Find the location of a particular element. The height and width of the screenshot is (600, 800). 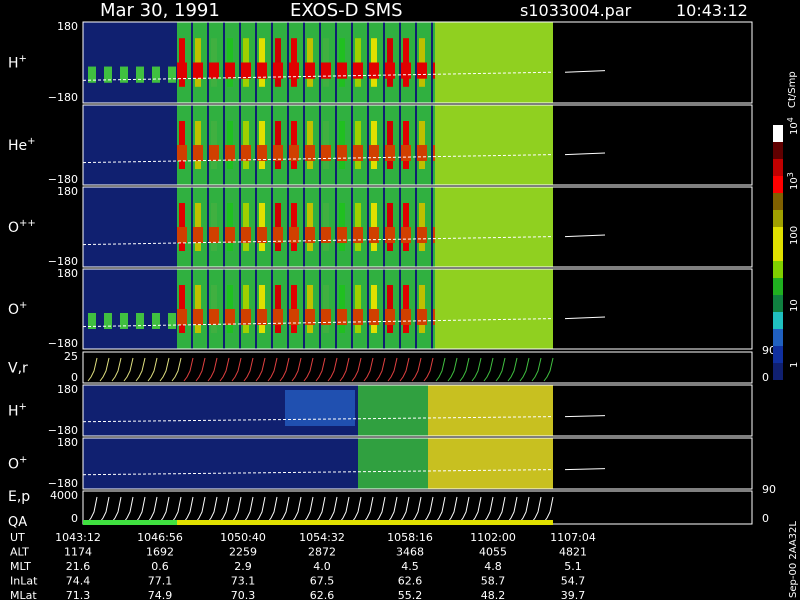

row-value: 2259 is located at coordinates (243, 552).